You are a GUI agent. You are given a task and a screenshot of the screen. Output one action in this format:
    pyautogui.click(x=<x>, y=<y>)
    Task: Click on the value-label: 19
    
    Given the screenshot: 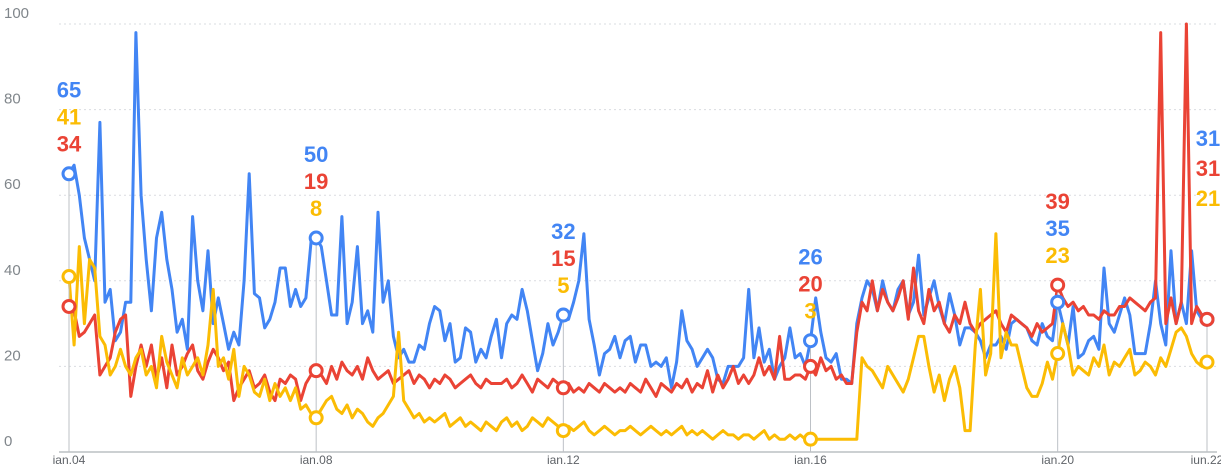 What is the action you would take?
    pyautogui.click(x=316, y=181)
    